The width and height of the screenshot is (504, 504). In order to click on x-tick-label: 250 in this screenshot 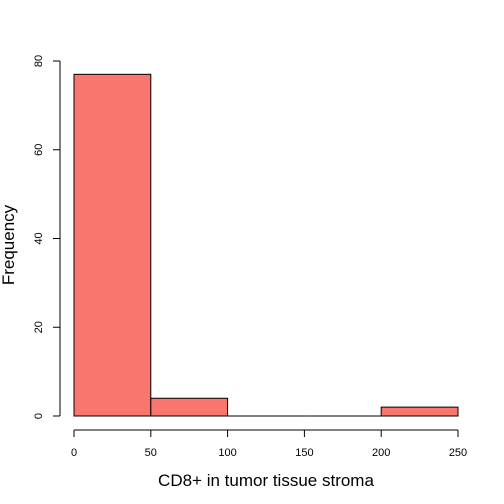, I will do `click(458, 453)`.